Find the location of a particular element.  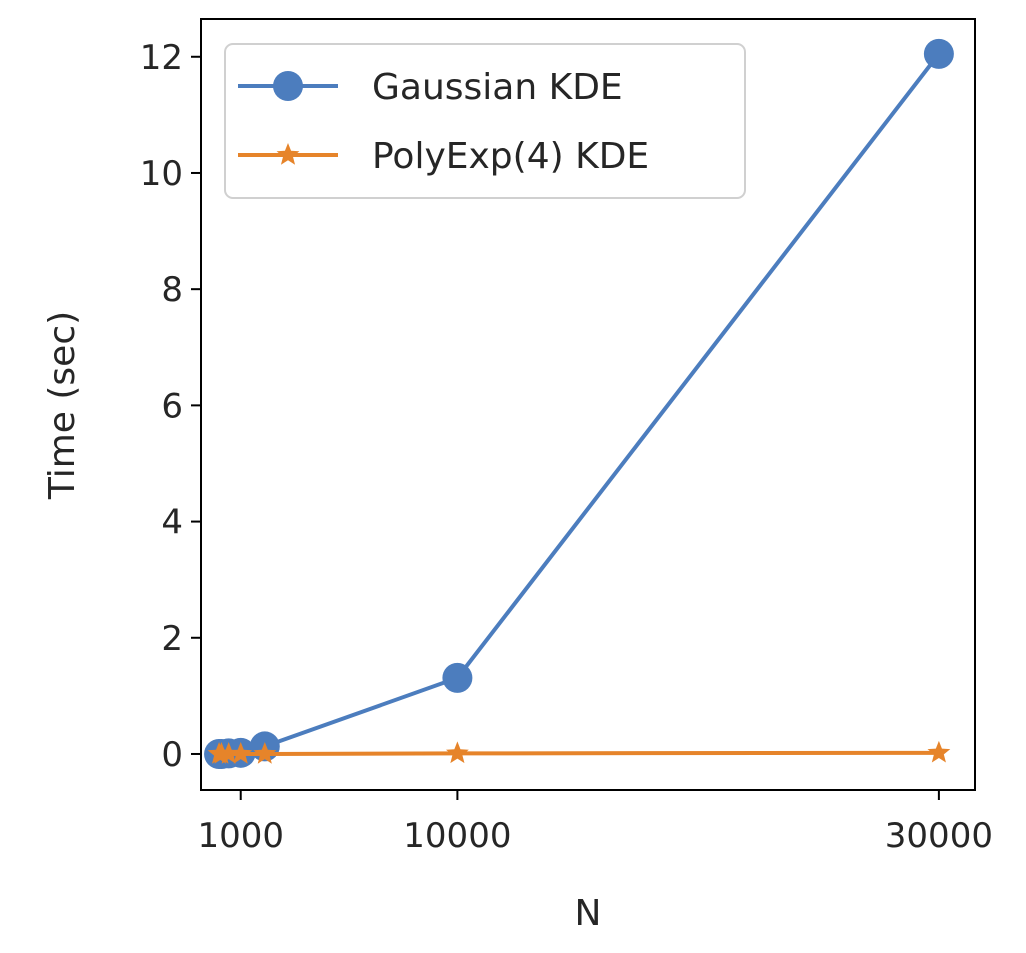

y-tick-label: 12 is located at coordinates (161, 58).